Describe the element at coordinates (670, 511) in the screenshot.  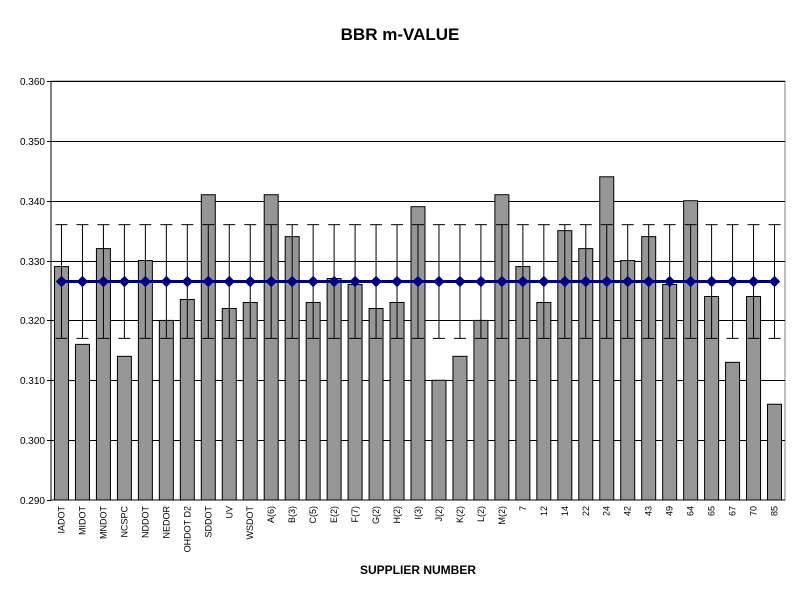
I see `x-category-label: 49` at that location.